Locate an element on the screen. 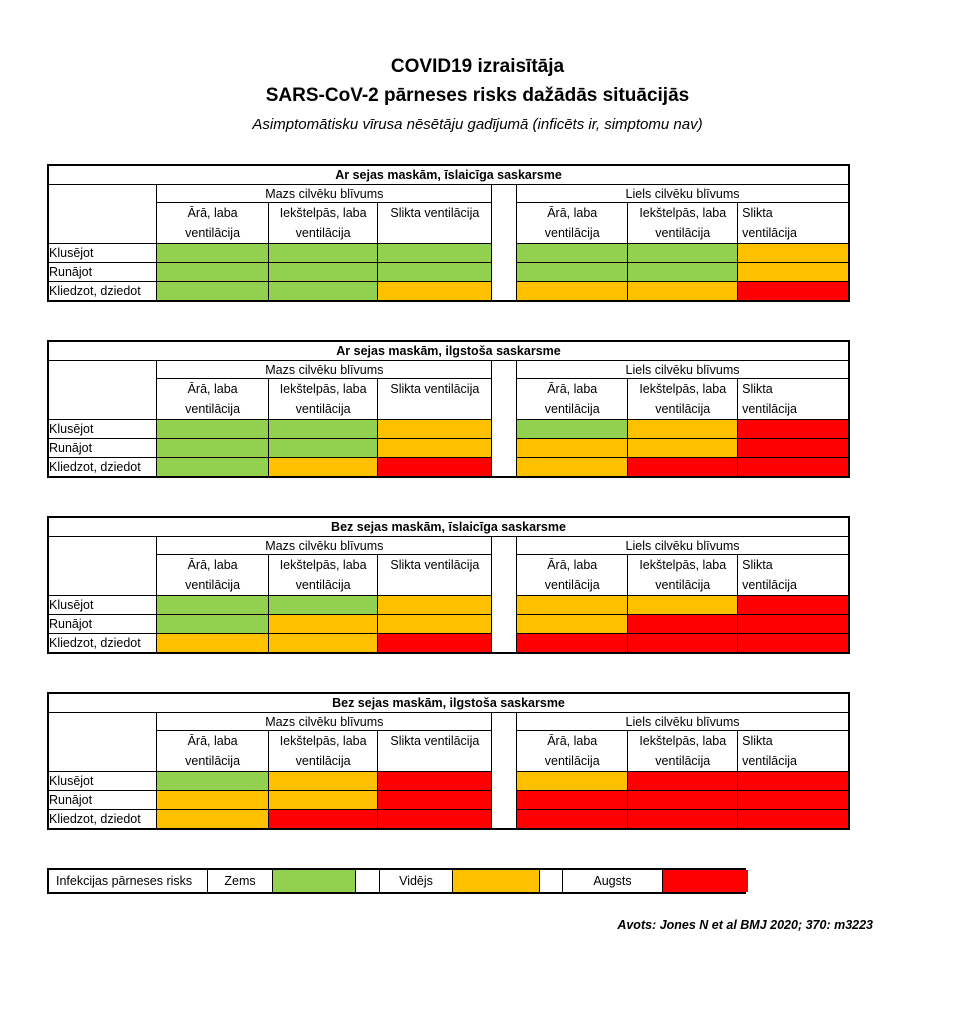 This screenshot has width=955, height=1023. column-header-line: Slikta is located at coordinates (757, 389).